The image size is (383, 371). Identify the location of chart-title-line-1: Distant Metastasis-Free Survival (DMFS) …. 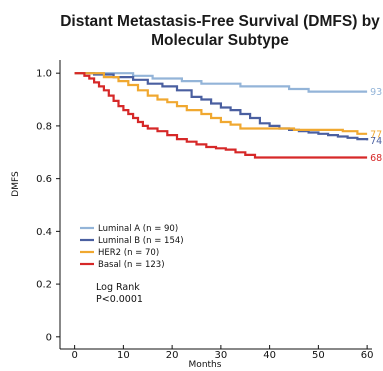
(220, 21).